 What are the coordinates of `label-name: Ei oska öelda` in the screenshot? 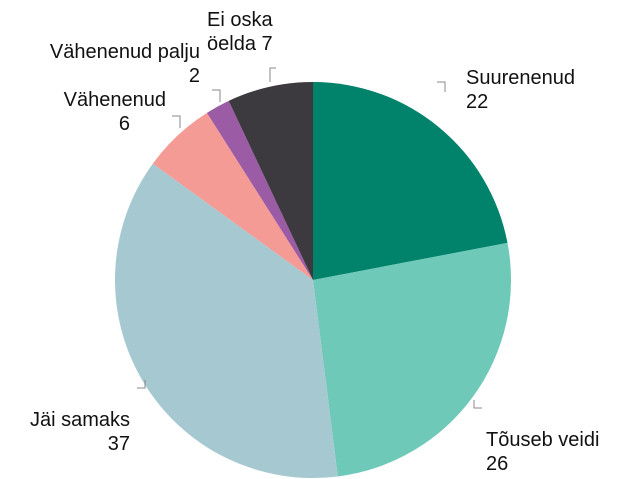 It's located at (240, 32).